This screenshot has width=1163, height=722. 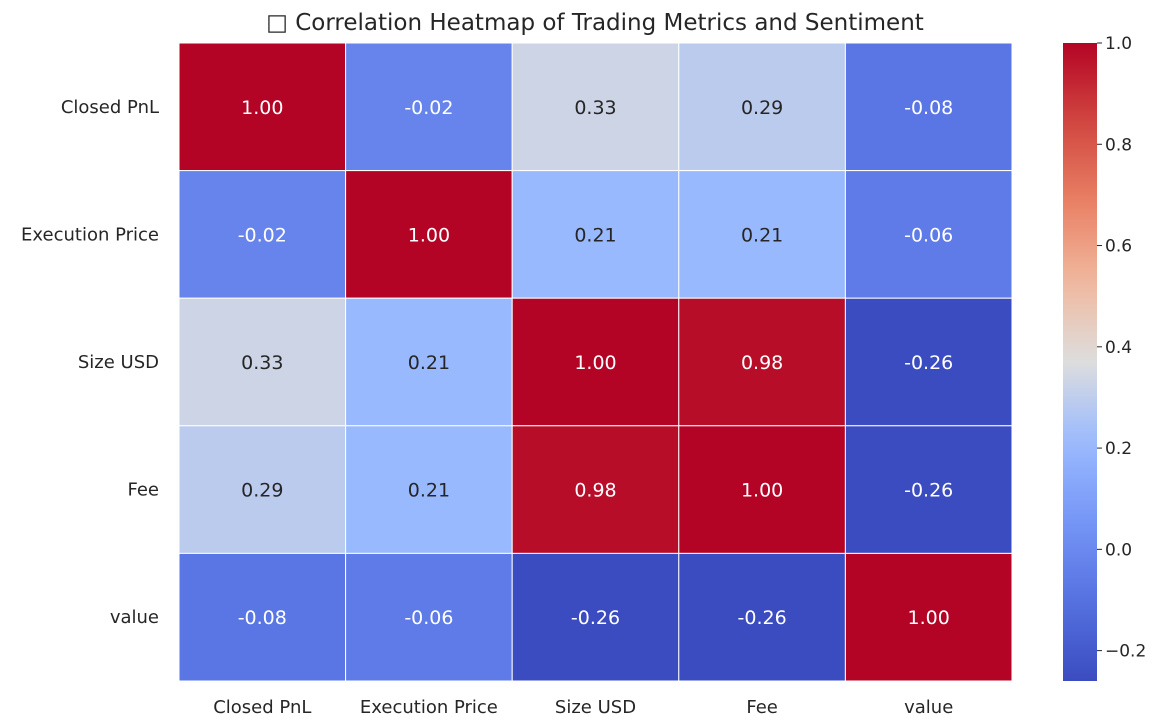 What do you see at coordinates (1080, 362) in the screenshot?
I see `colorbar-gradient` at bounding box center [1080, 362].